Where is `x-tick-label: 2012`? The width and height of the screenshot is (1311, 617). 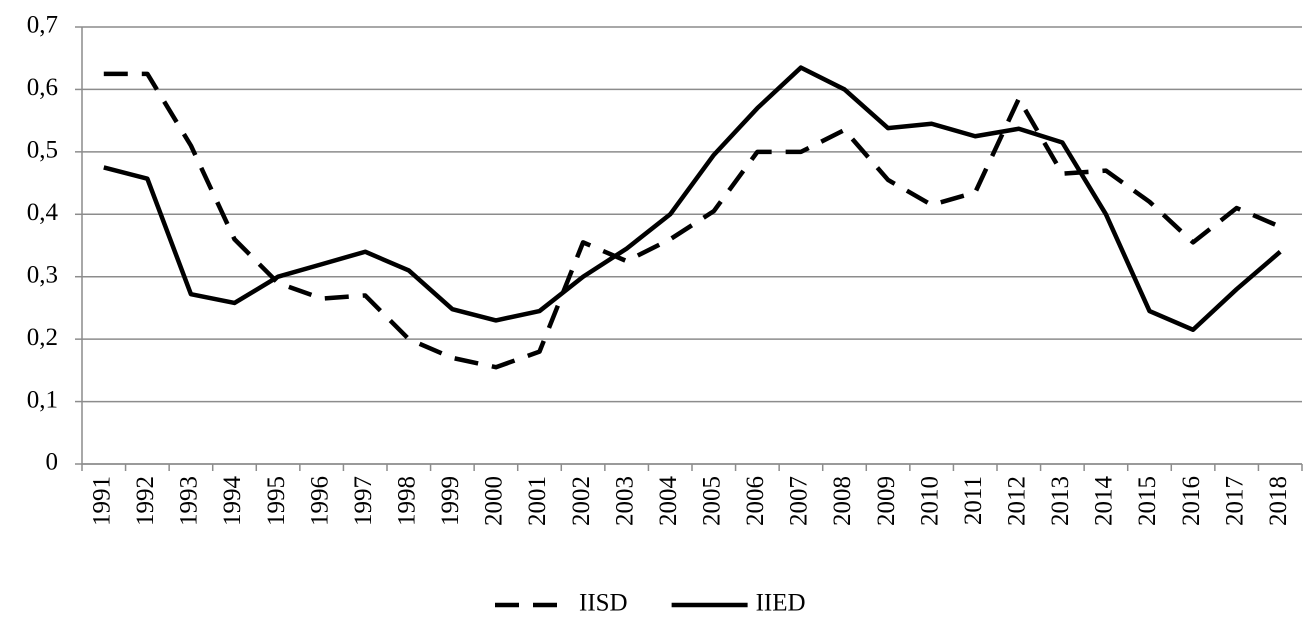
x-tick-label: 2012 is located at coordinates (1017, 501).